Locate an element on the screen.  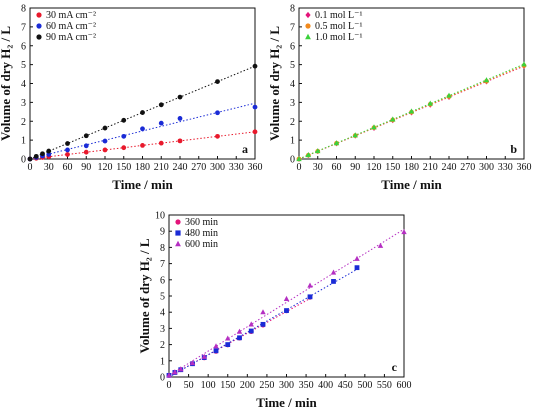
legend: 30 mA cm⁻²60 mA cm⁻²90 mA cm⁻² is located at coordinates (66, 26).